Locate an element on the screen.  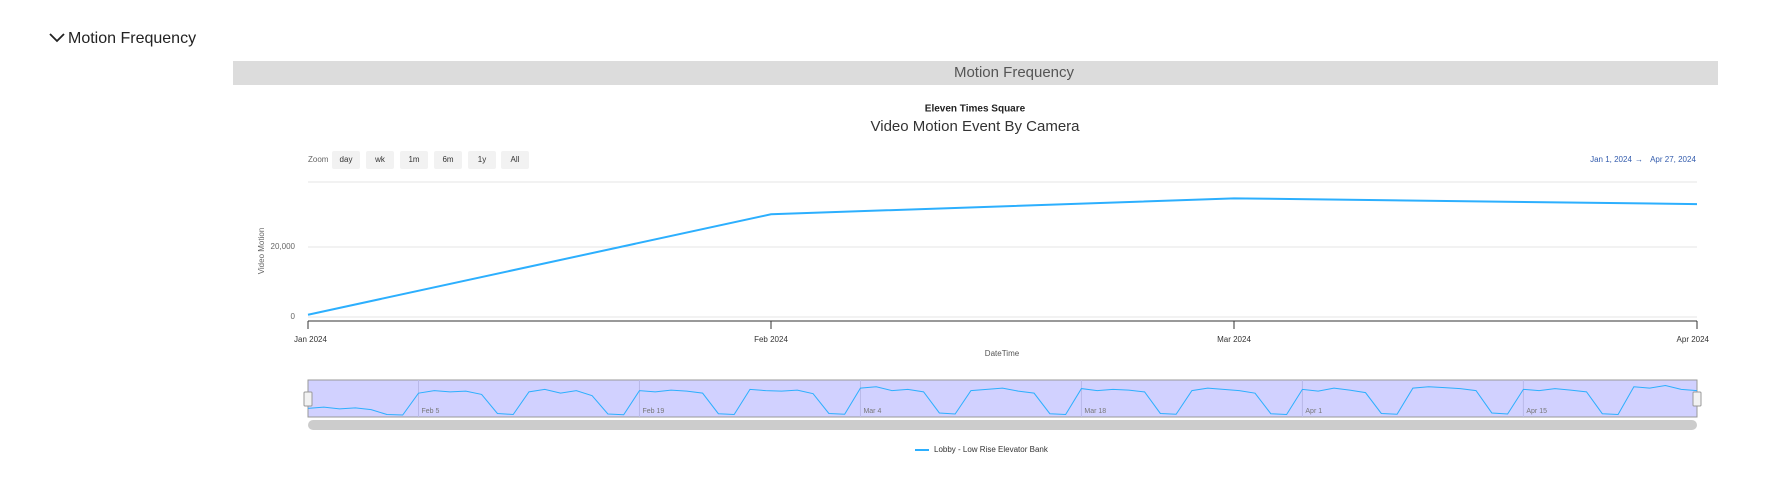
panel-title: Motion Frequency is located at coordinates (1014, 72).